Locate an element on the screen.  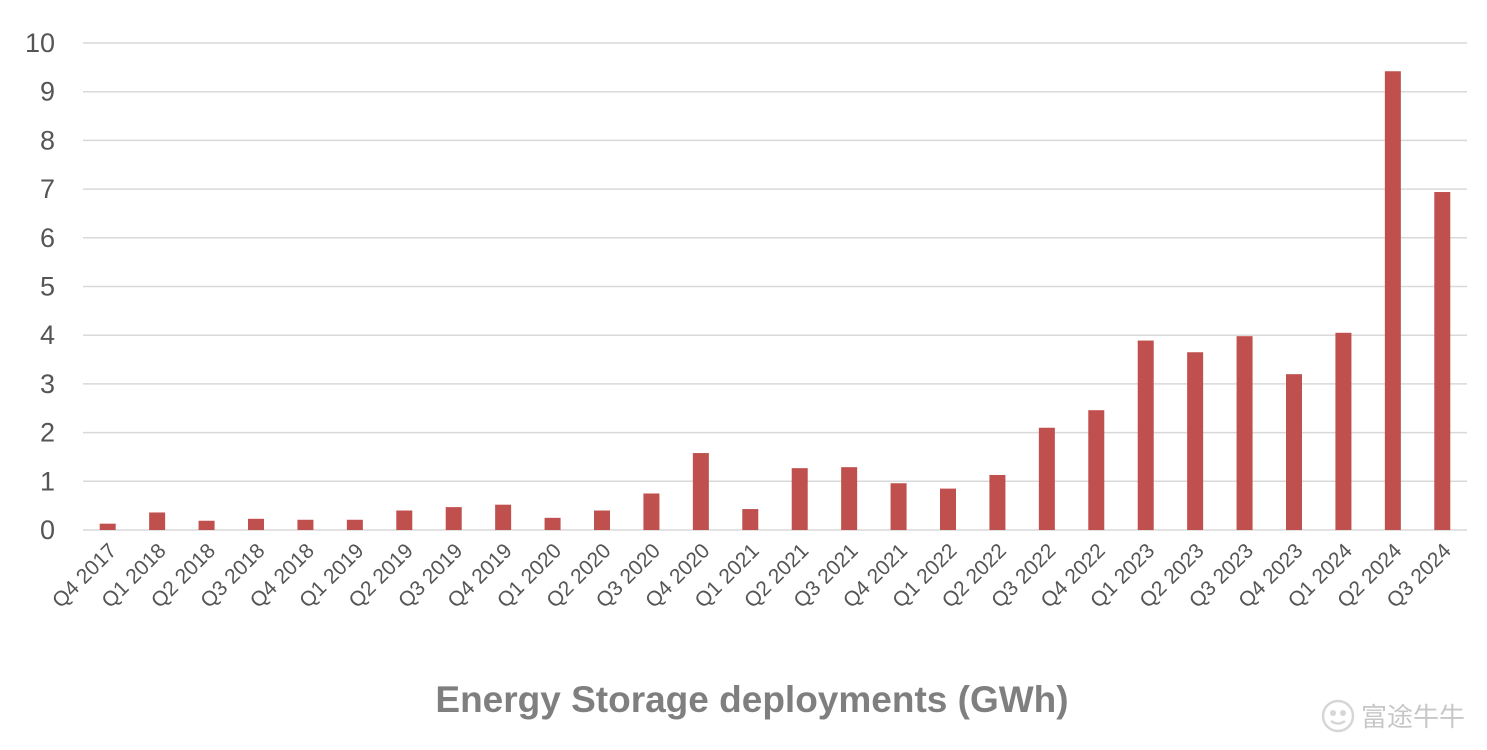
y-tick-label: 9 is located at coordinates (47, 92).